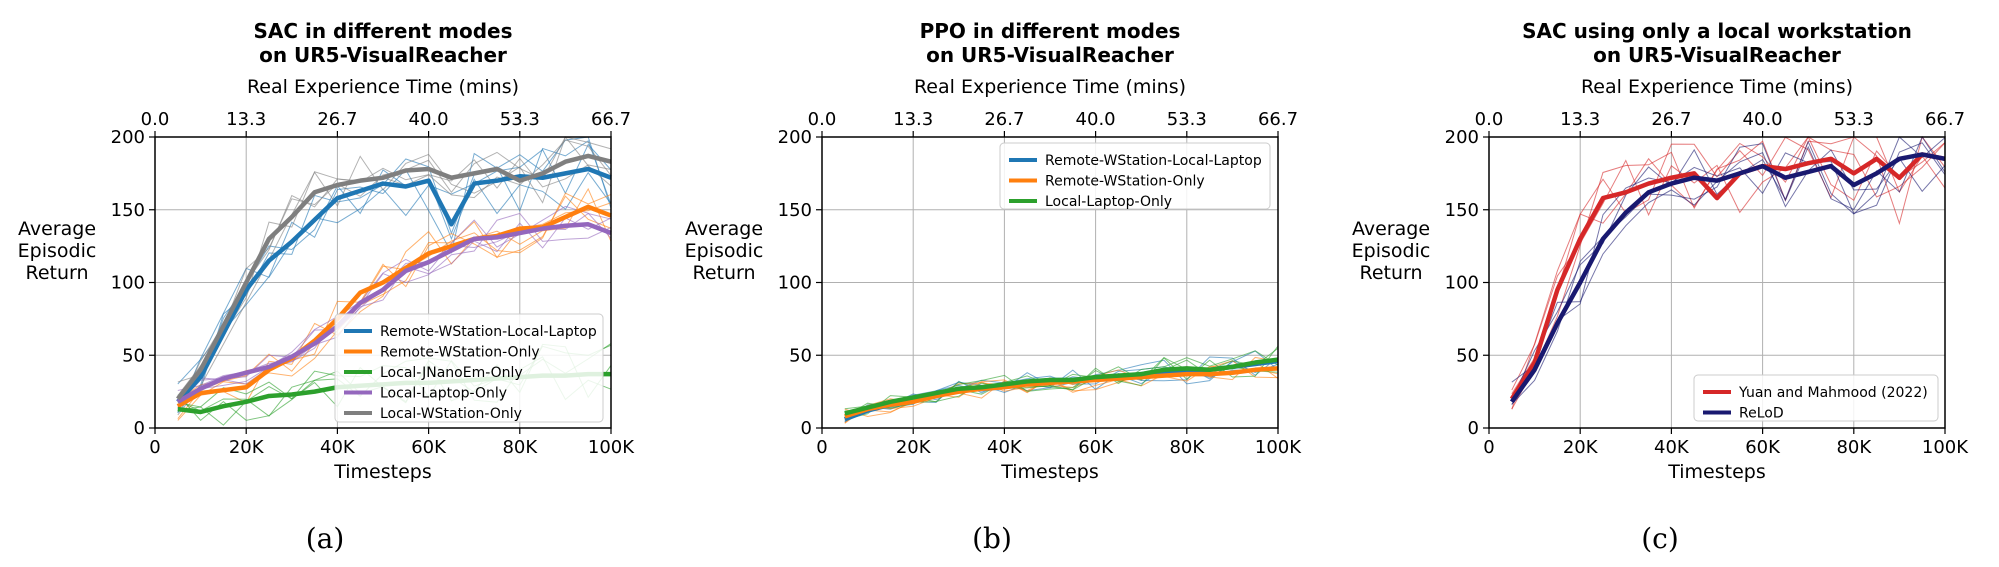 Image resolution: width=1999 pixels, height=567 pixels. I want to click on caption-a: (a), so click(325, 538).